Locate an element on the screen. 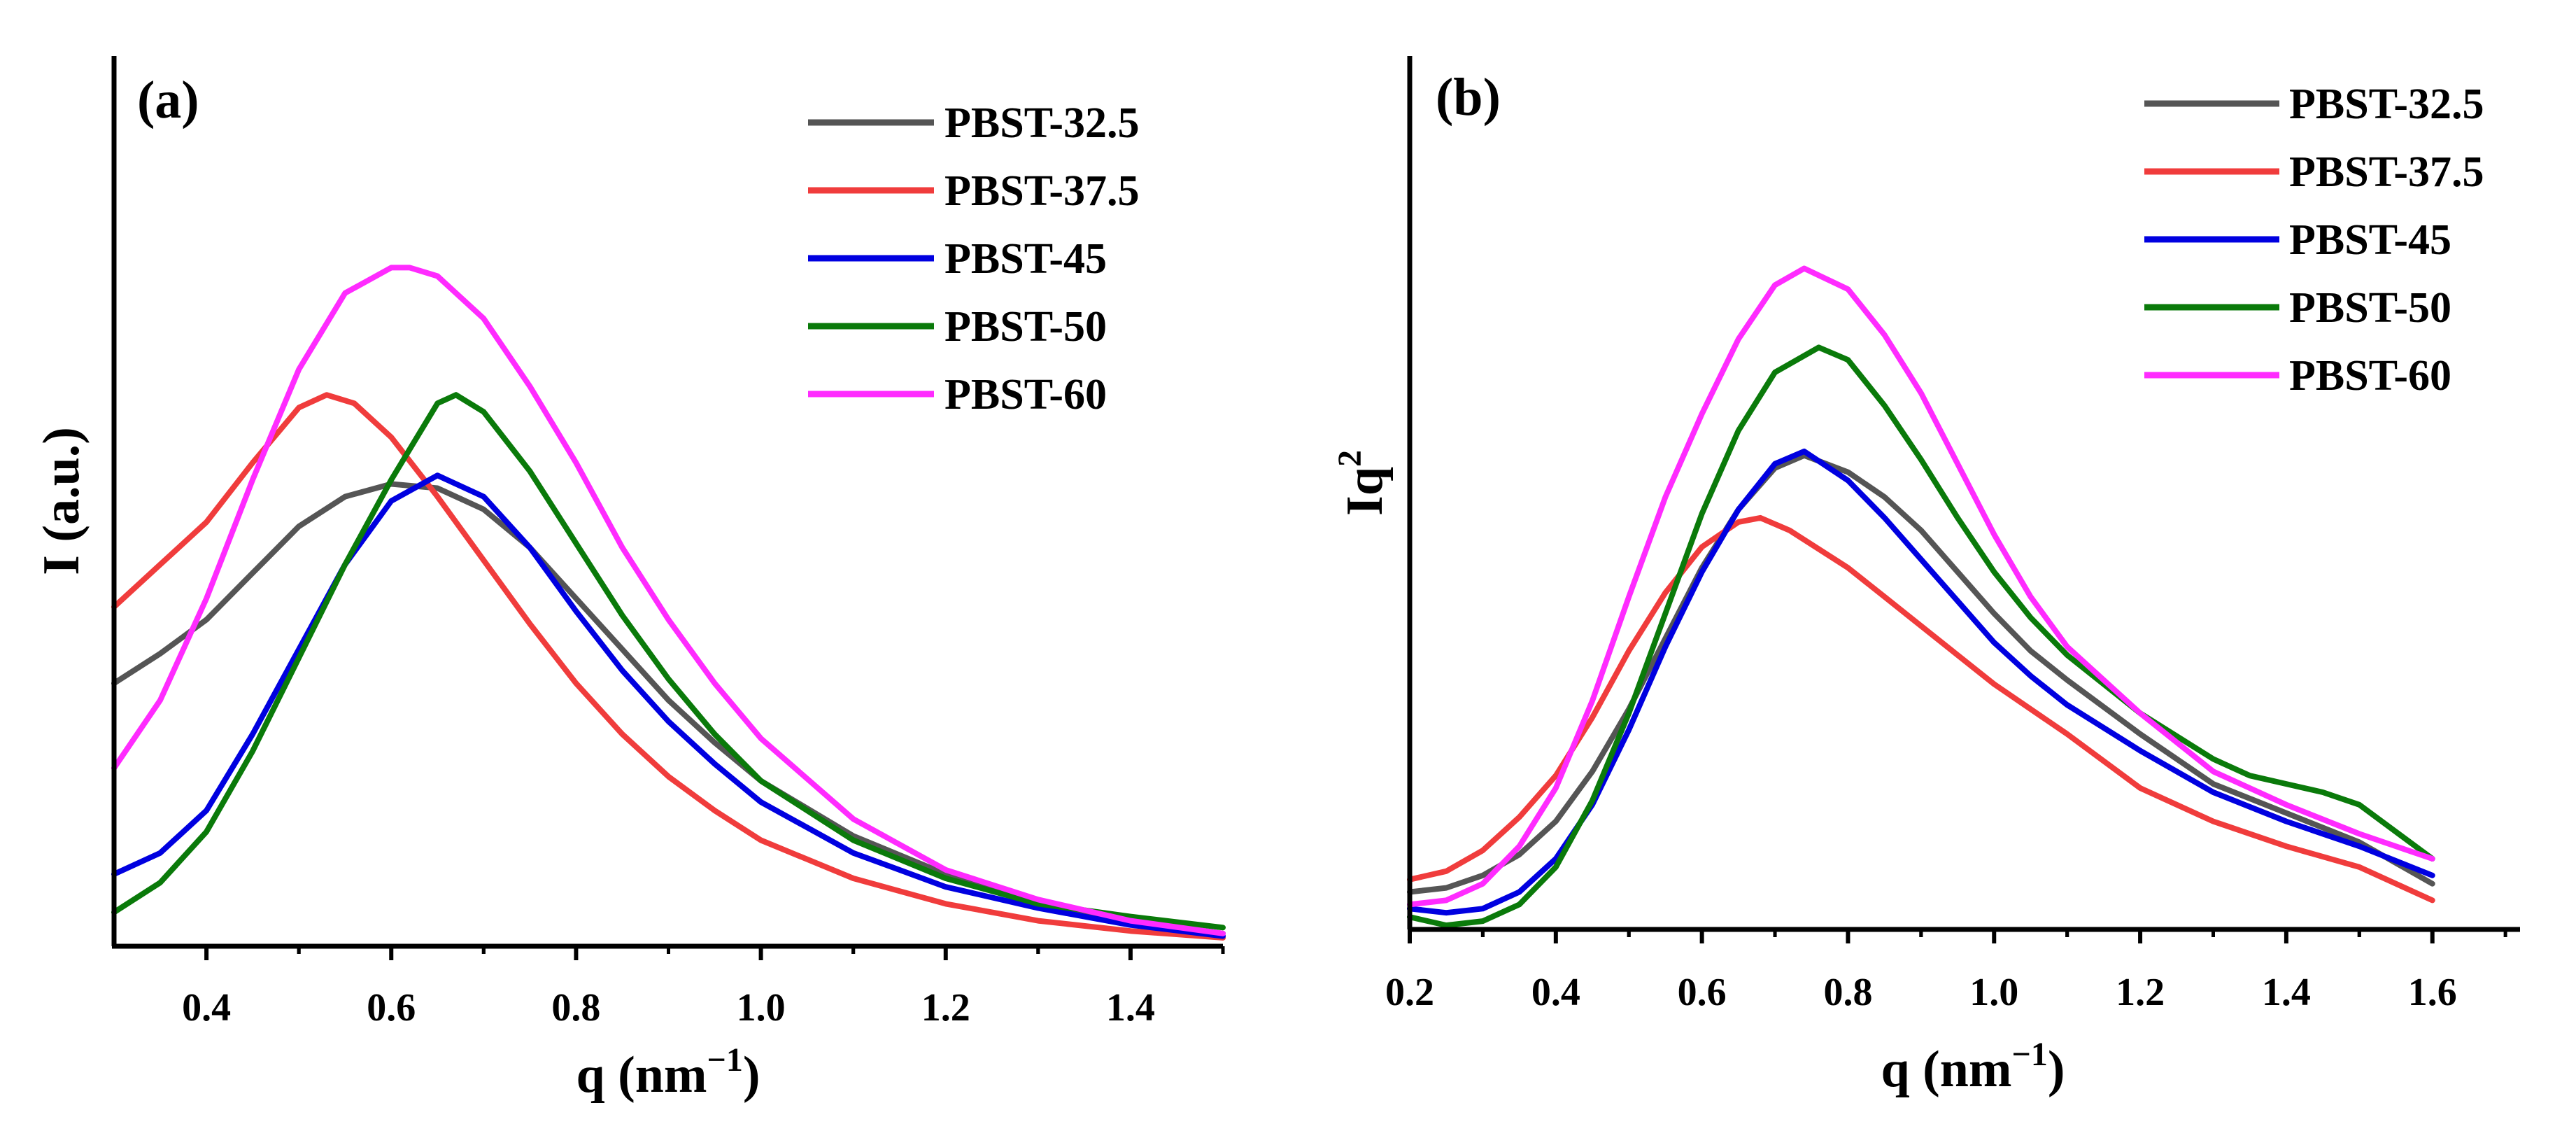 This screenshot has width=2576, height=1138. x-tick-label: 1.6 is located at coordinates (2432, 992).